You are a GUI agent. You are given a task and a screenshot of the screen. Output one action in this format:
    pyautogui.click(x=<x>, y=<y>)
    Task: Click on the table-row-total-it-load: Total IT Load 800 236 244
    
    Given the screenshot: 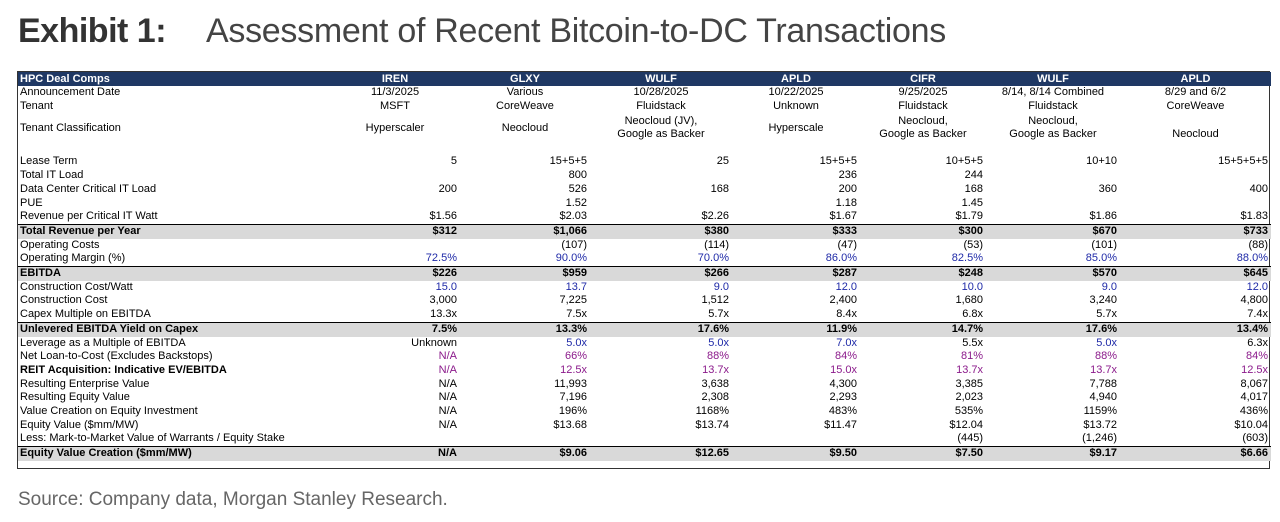 What is the action you would take?
    pyautogui.click(x=644, y=176)
    